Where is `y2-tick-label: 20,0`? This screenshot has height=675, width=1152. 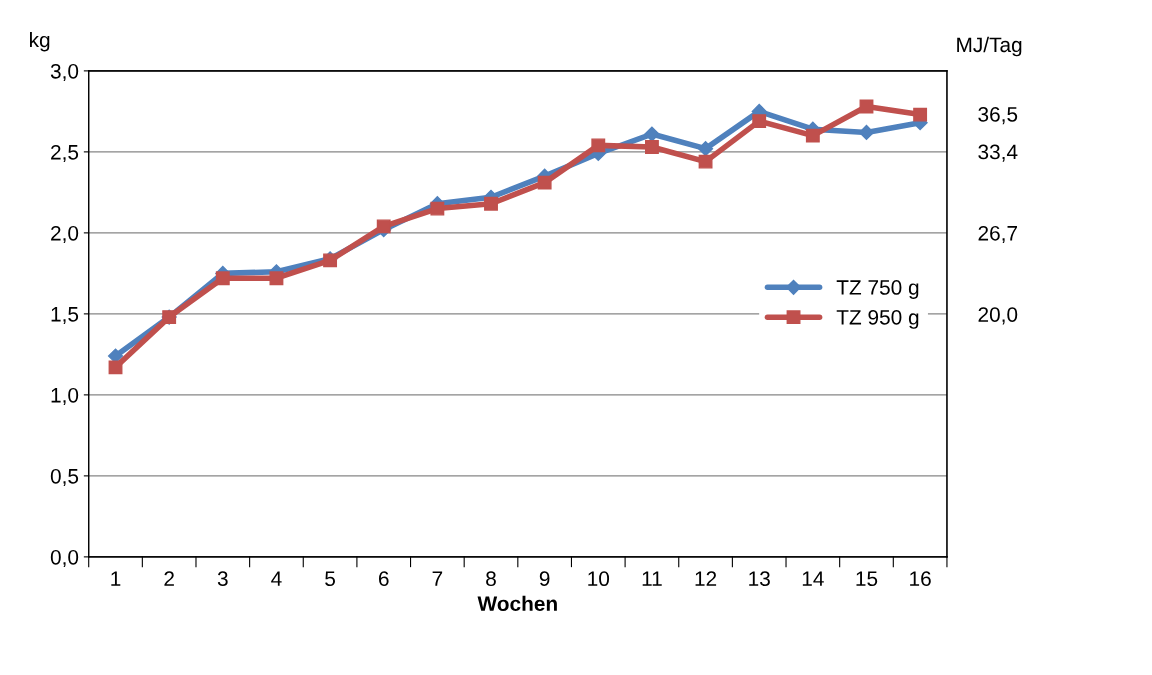 y2-tick-label: 20,0 is located at coordinates (998, 316).